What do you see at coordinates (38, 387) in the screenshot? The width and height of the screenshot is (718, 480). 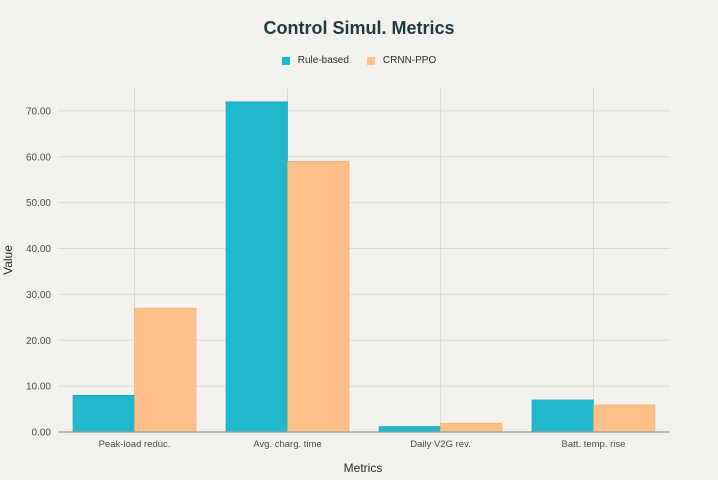 I see `y-tick-label: 10.00` at bounding box center [38, 387].